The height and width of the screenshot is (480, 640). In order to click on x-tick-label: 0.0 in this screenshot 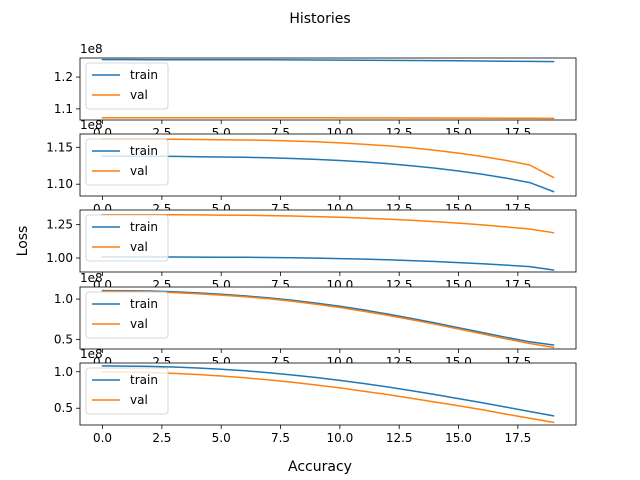, I will do `click(102, 438)`.